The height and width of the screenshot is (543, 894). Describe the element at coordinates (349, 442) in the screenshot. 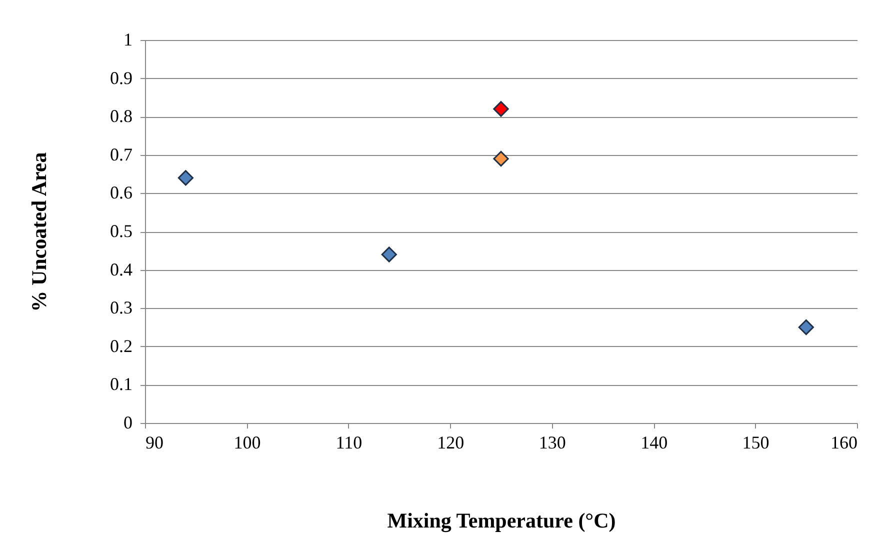

I see `x-tick-label: 110` at that location.